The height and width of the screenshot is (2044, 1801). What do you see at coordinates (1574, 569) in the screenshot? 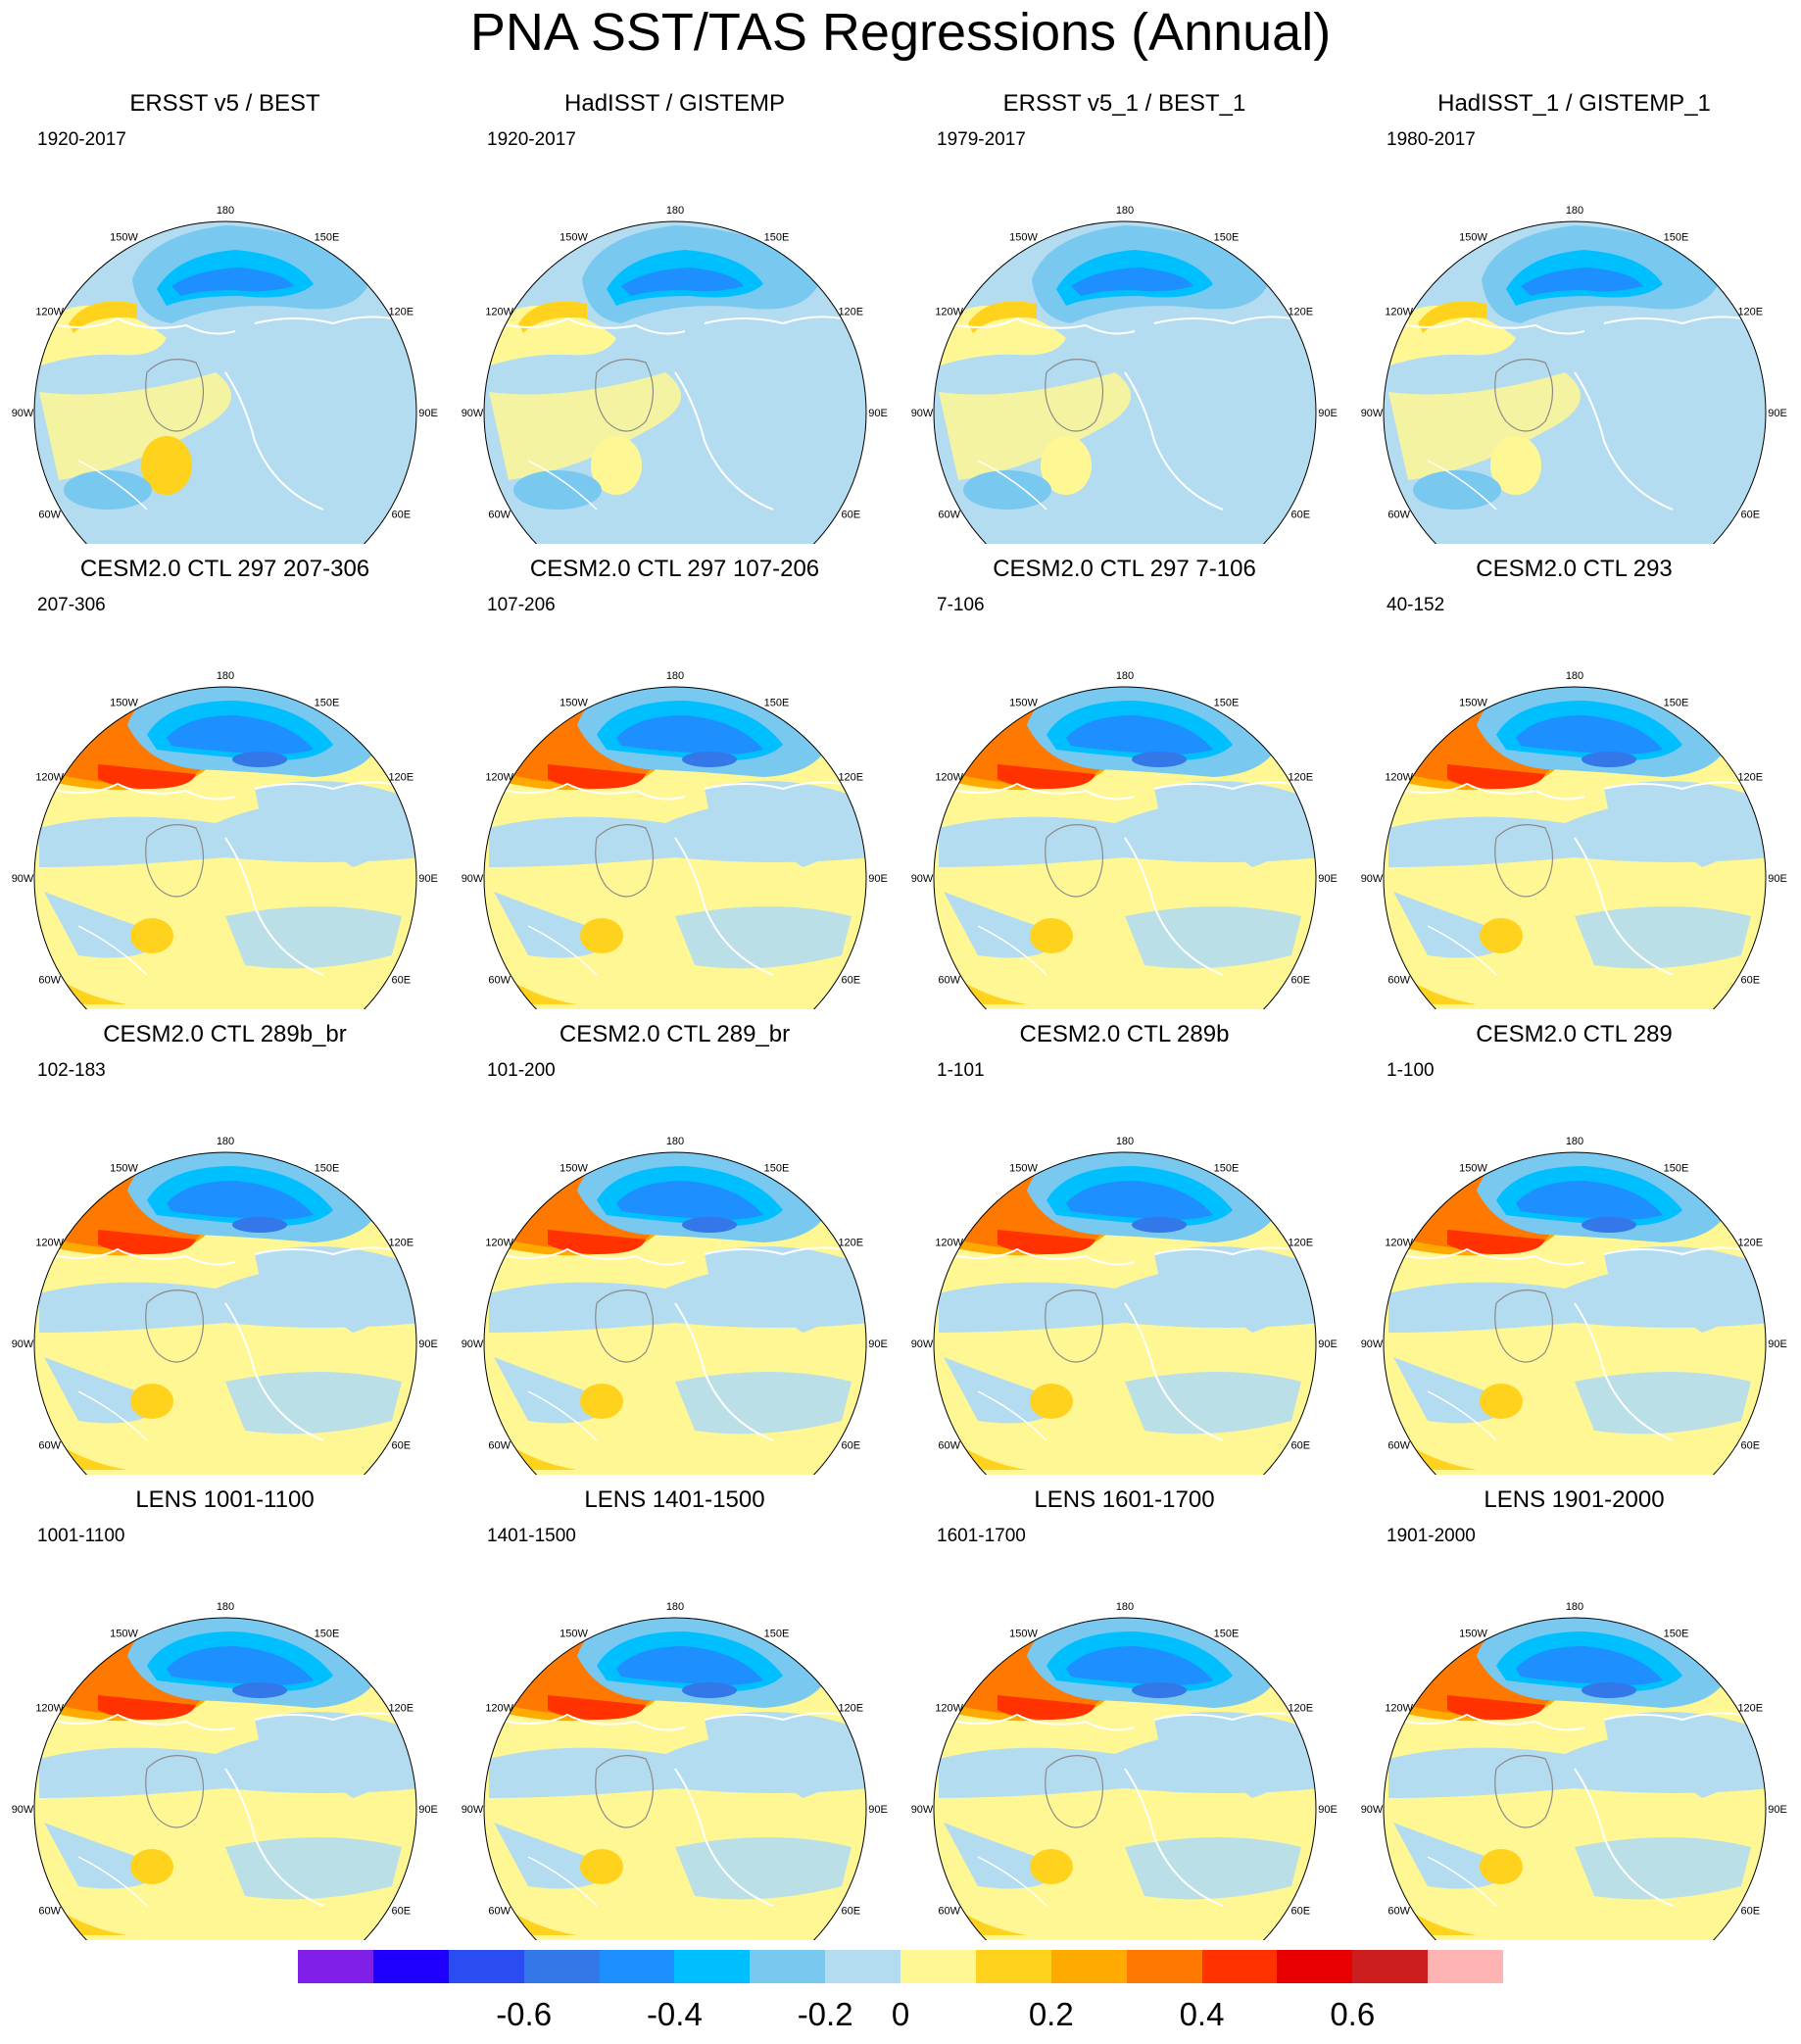
I see `panel-title: CESM2.0 CTL 293` at bounding box center [1574, 569].